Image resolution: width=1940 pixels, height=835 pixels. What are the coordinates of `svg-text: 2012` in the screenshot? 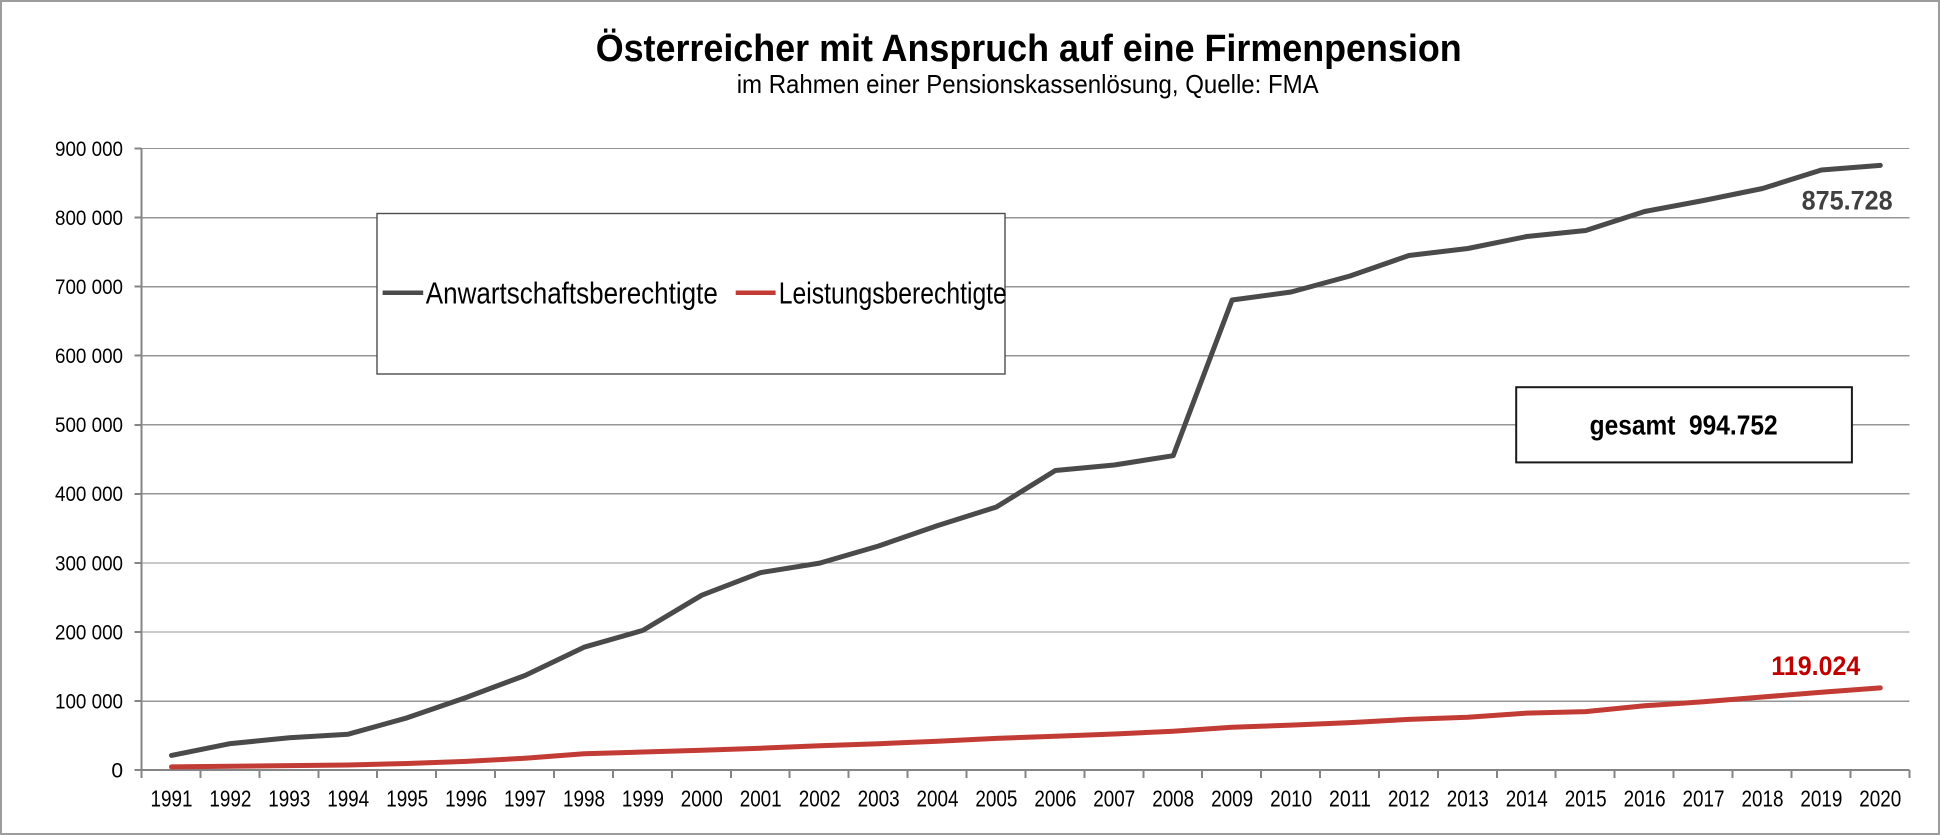 It's located at (1409, 799).